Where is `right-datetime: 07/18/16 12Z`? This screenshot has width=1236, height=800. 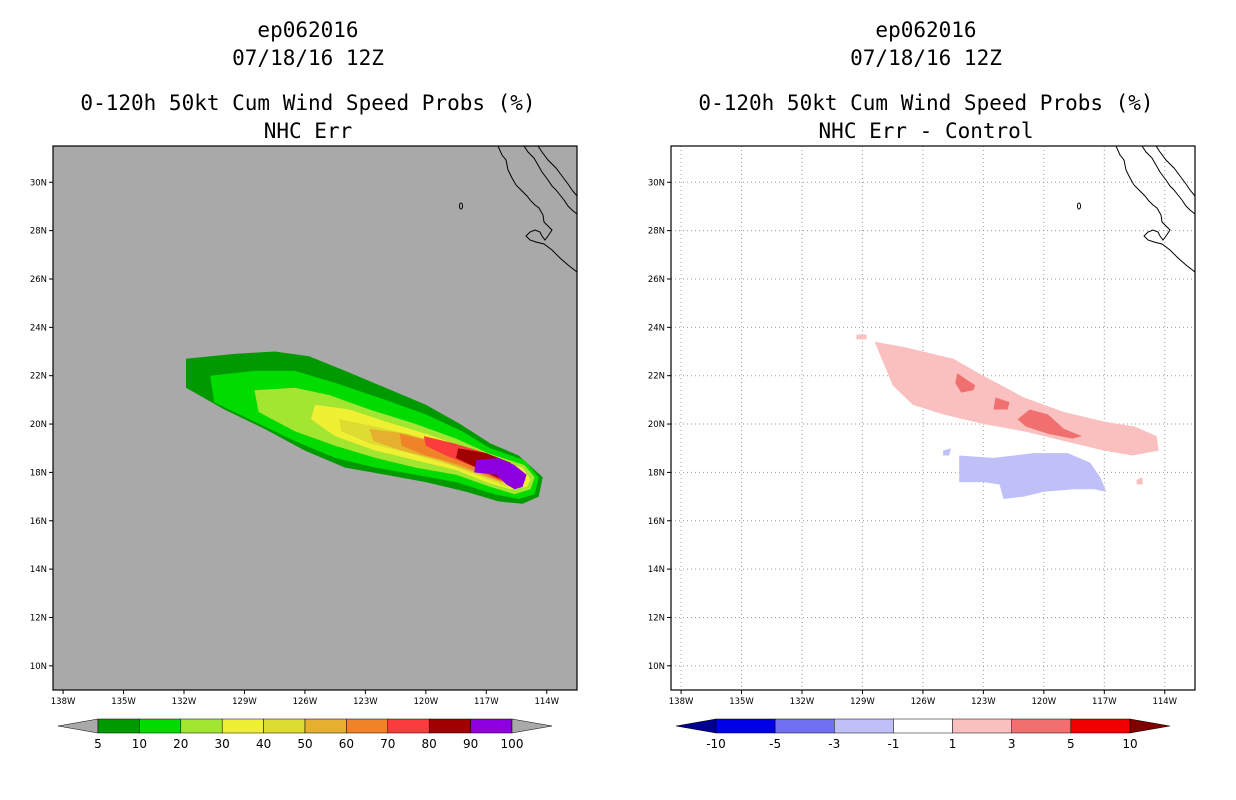 right-datetime: 07/18/16 12Z is located at coordinates (926, 58).